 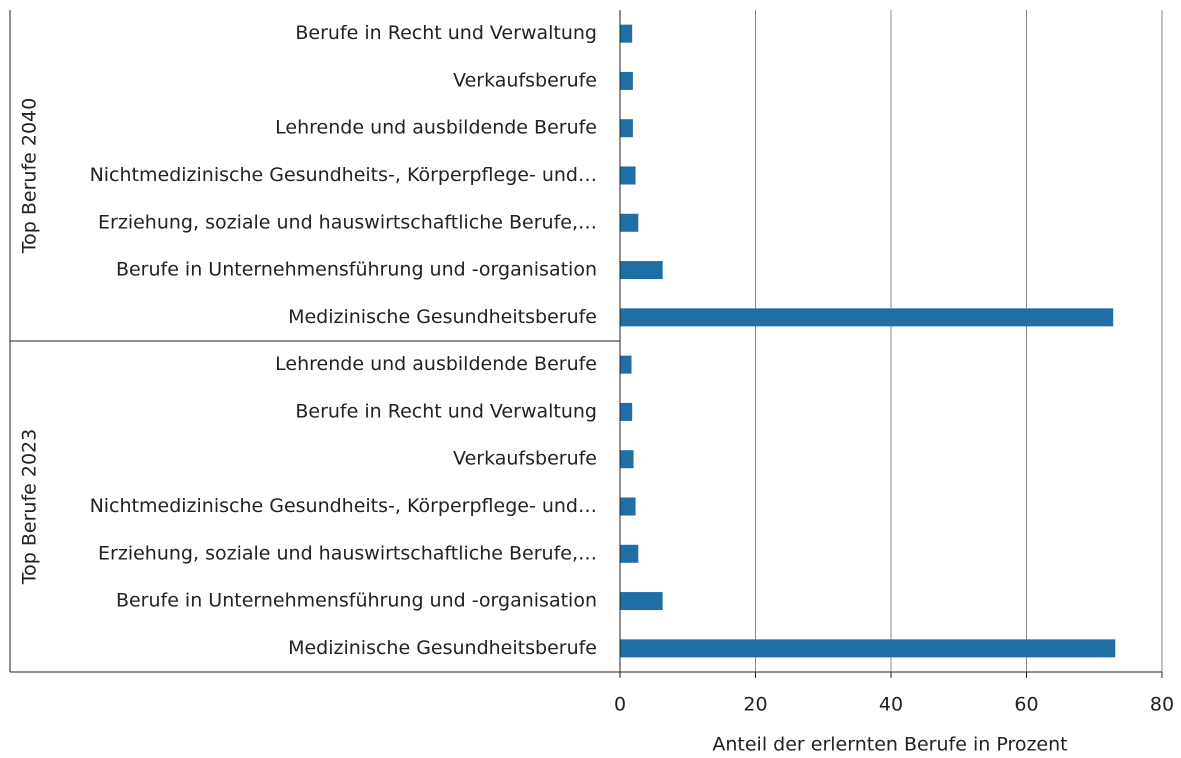 What do you see at coordinates (755, 705) in the screenshot?
I see `x-tick-label: 20` at bounding box center [755, 705].